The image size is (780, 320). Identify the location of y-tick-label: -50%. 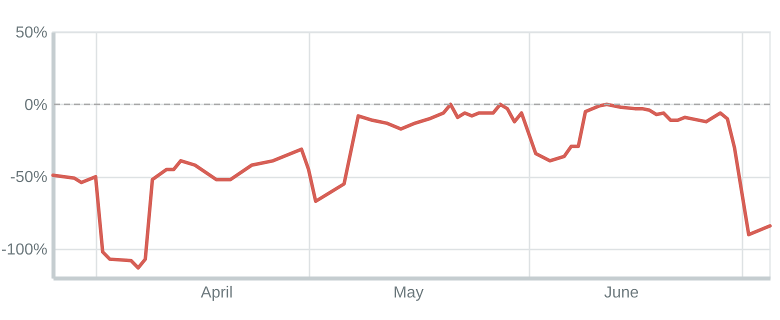
(29, 177).